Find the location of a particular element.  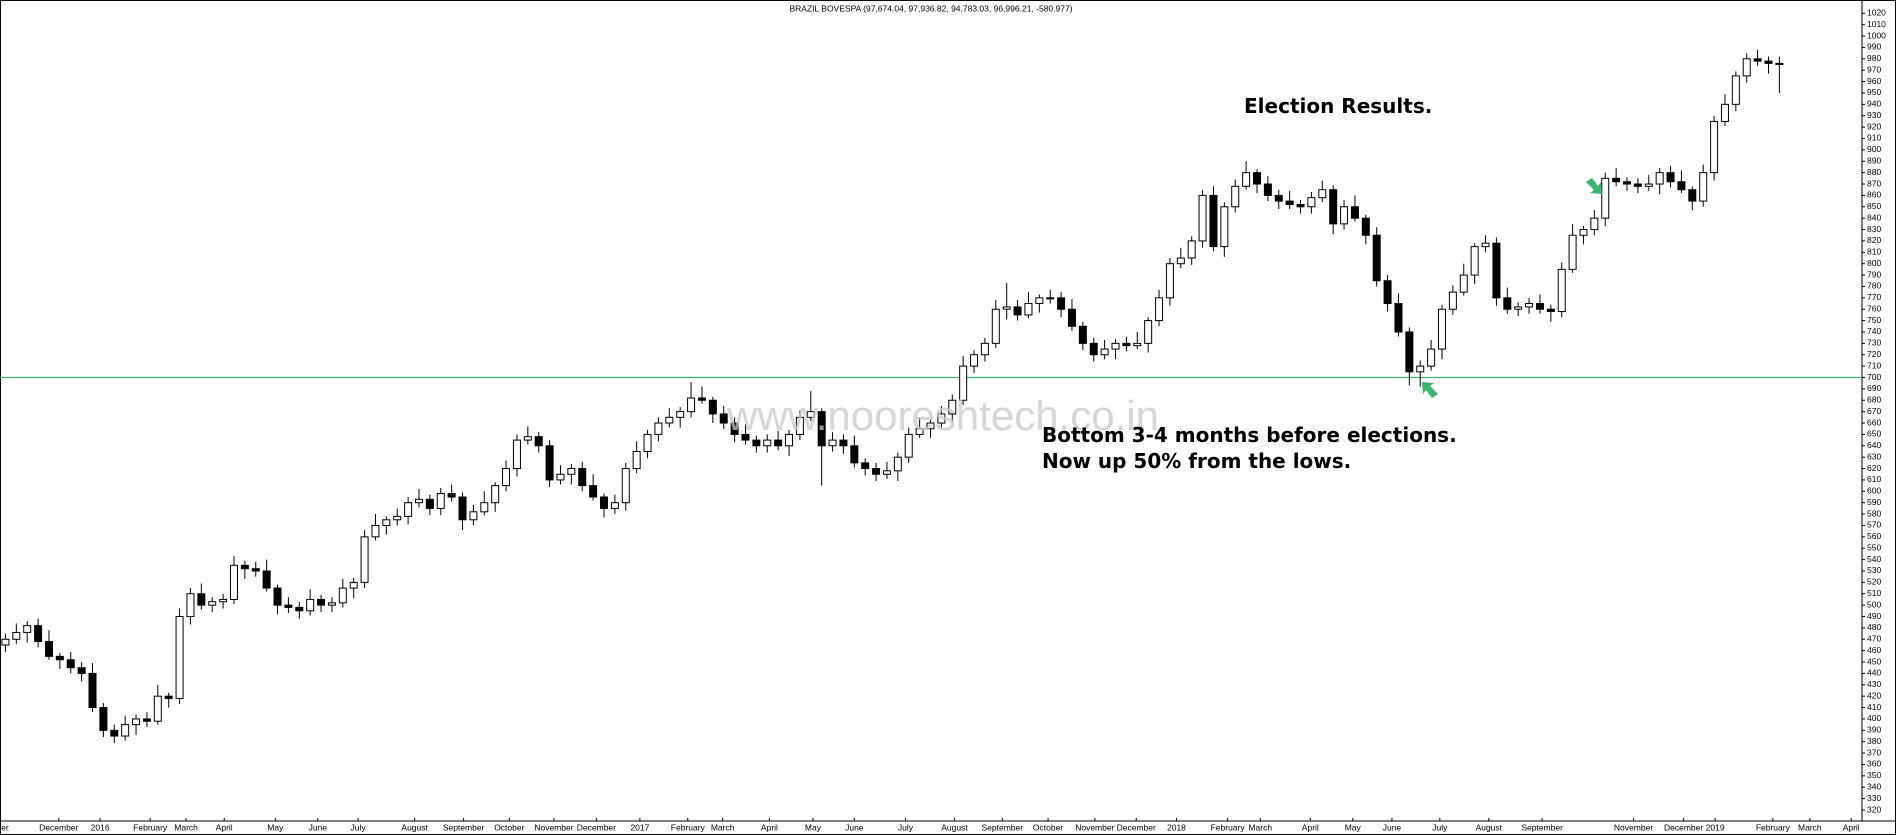

y-tick-label: 640 is located at coordinates (1874, 445).